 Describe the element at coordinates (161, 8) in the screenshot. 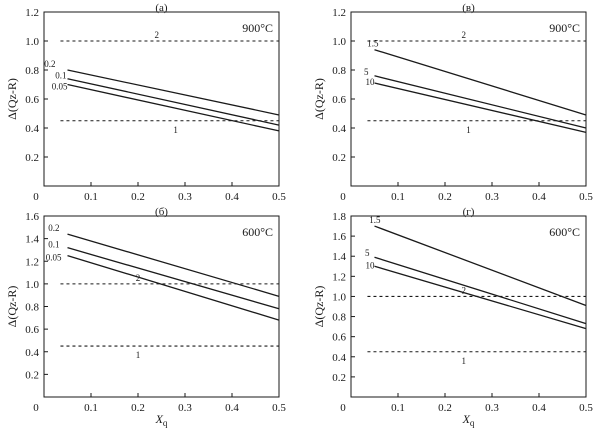

I see `panel-label: (а)` at that location.